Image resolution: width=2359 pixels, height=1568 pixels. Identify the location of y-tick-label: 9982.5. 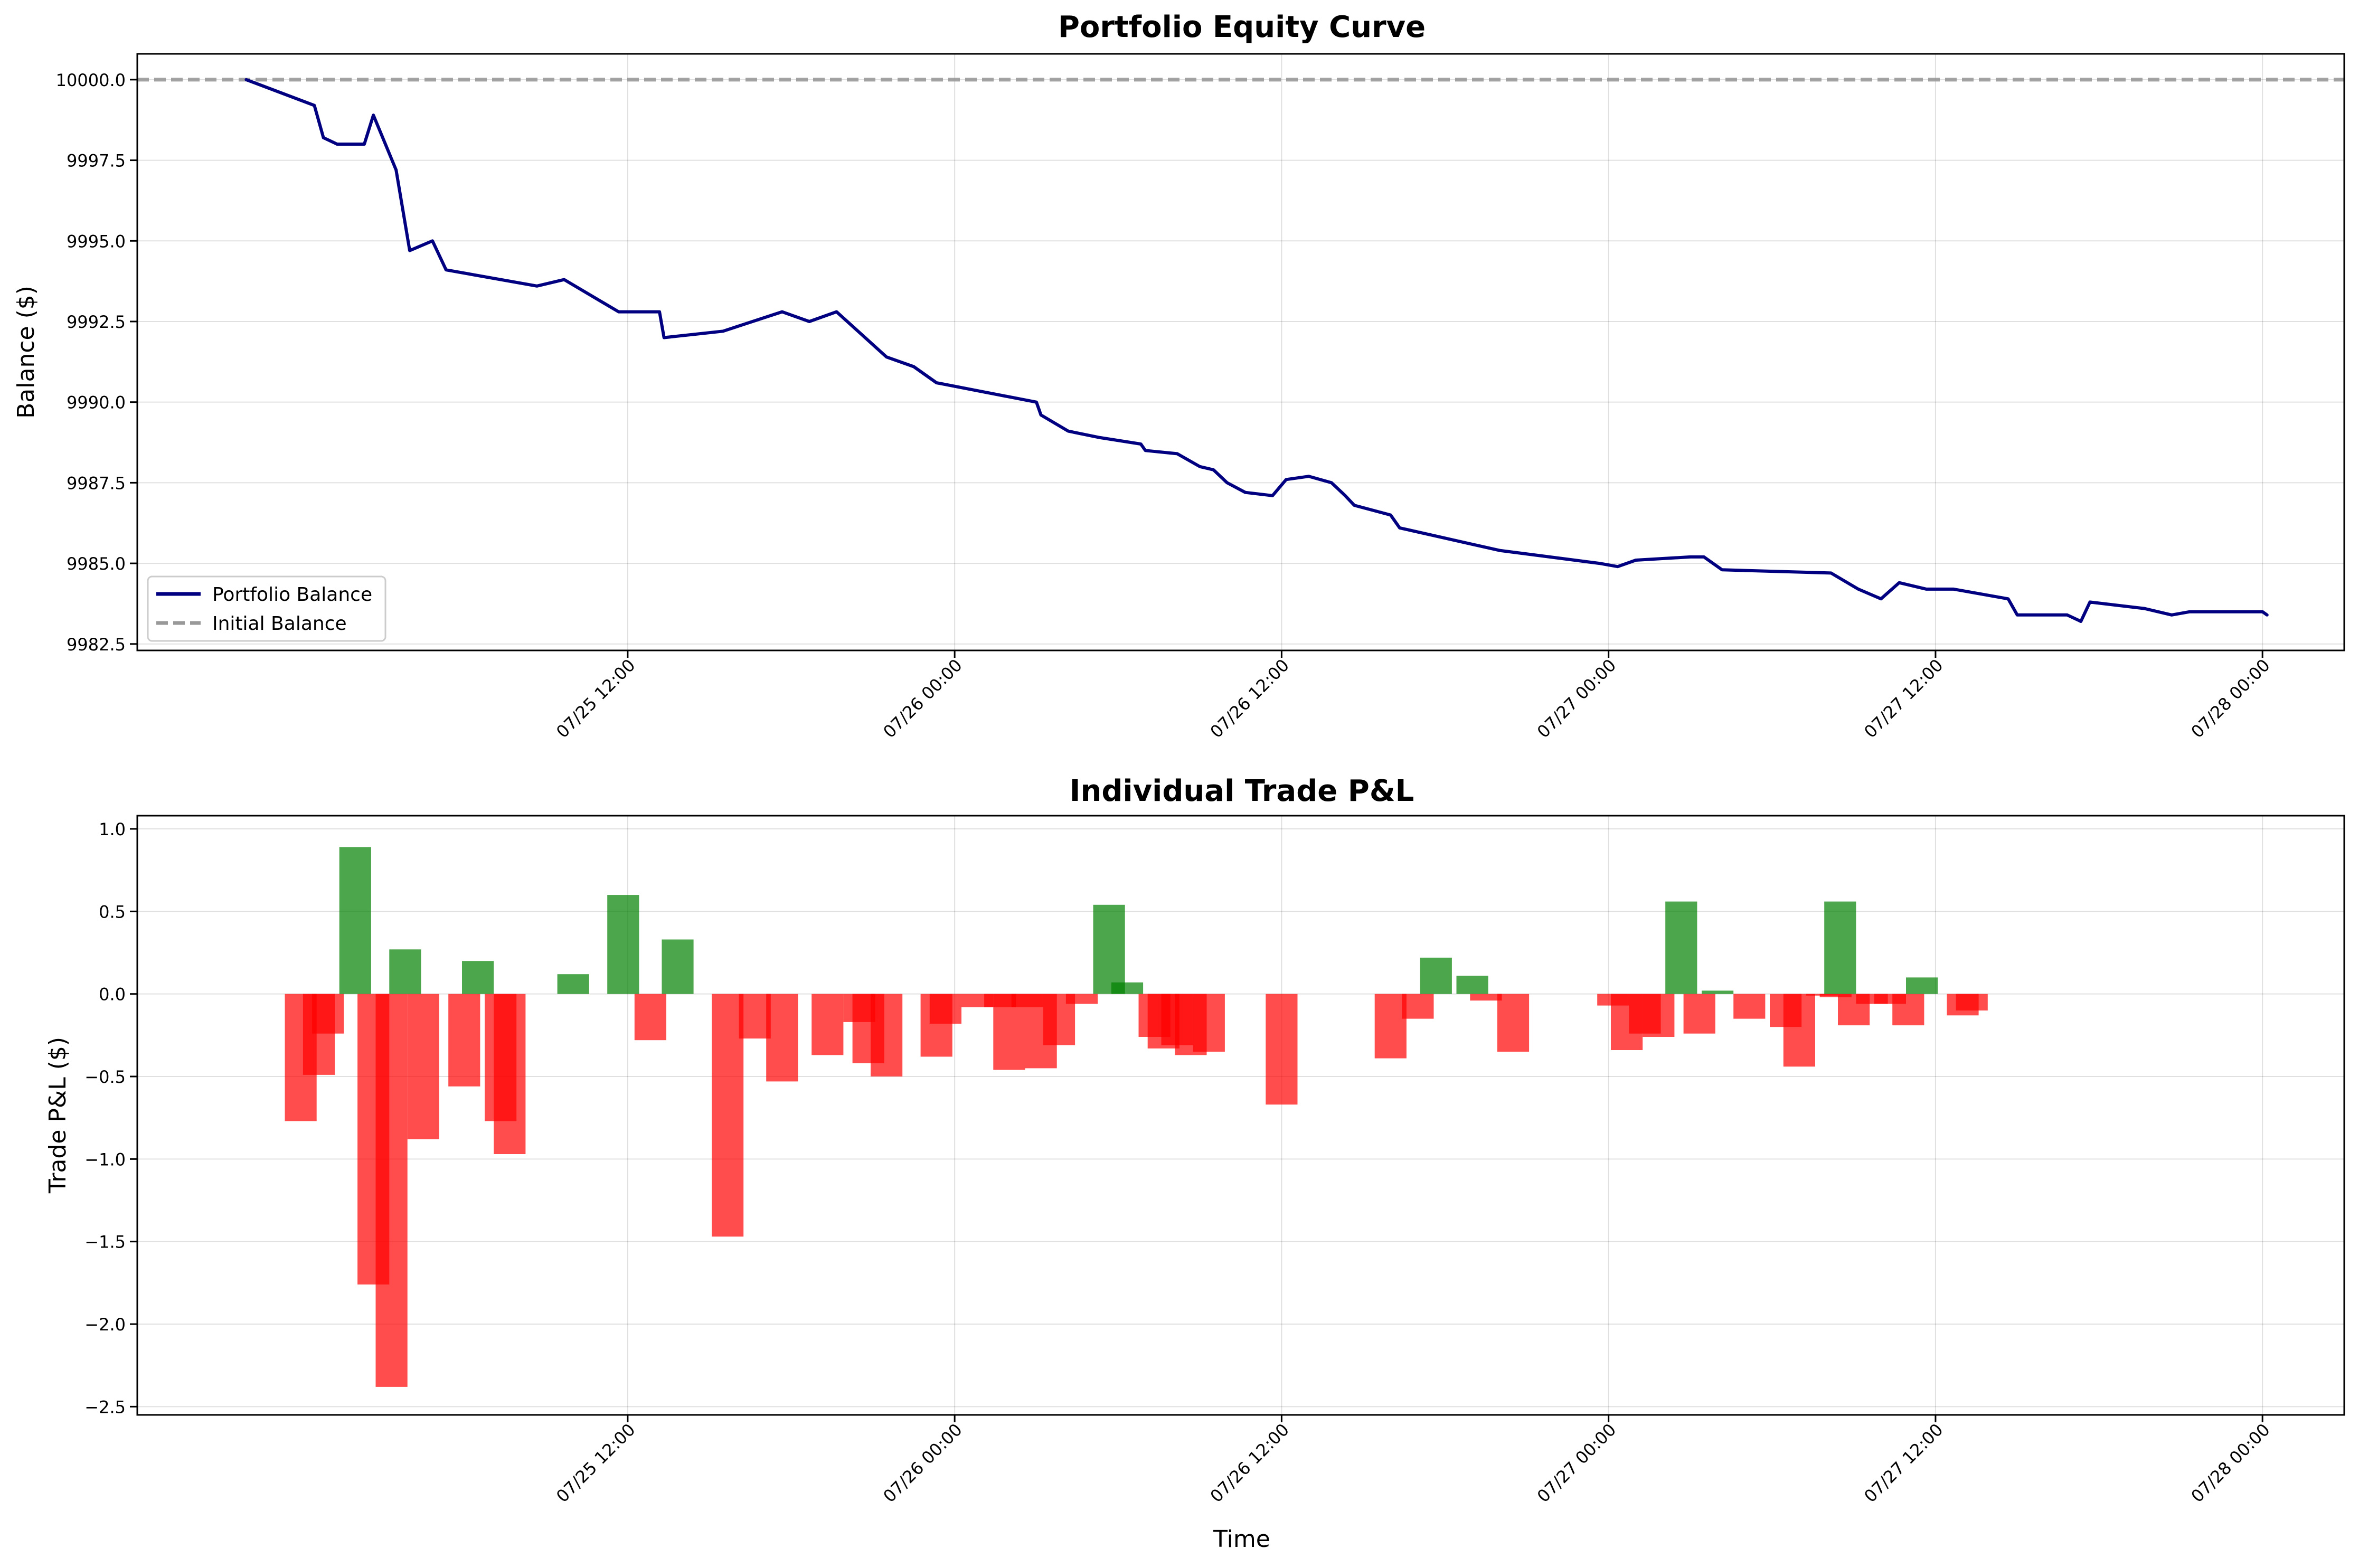
(96, 645).